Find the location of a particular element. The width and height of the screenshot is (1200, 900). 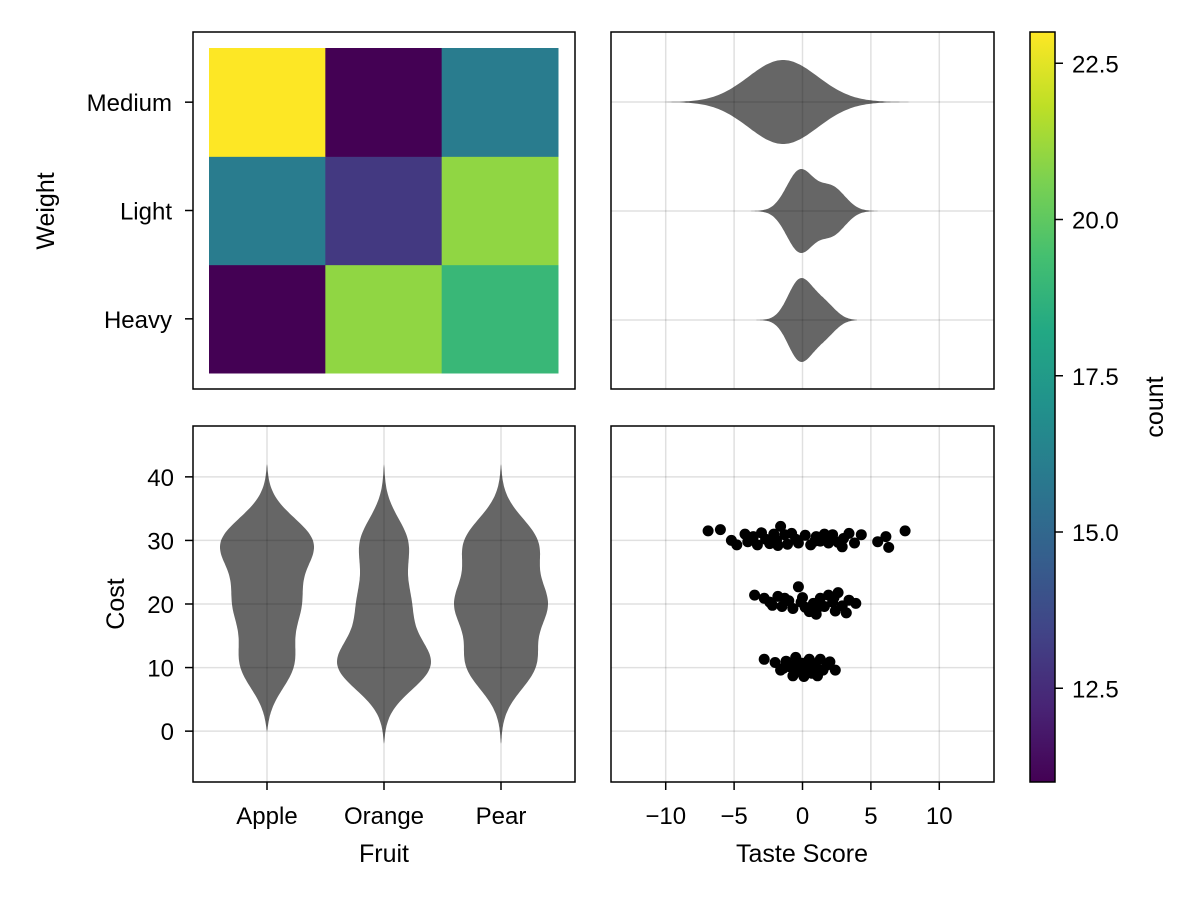

colorbar-tick-label: 15.0 is located at coordinates (1095, 533).